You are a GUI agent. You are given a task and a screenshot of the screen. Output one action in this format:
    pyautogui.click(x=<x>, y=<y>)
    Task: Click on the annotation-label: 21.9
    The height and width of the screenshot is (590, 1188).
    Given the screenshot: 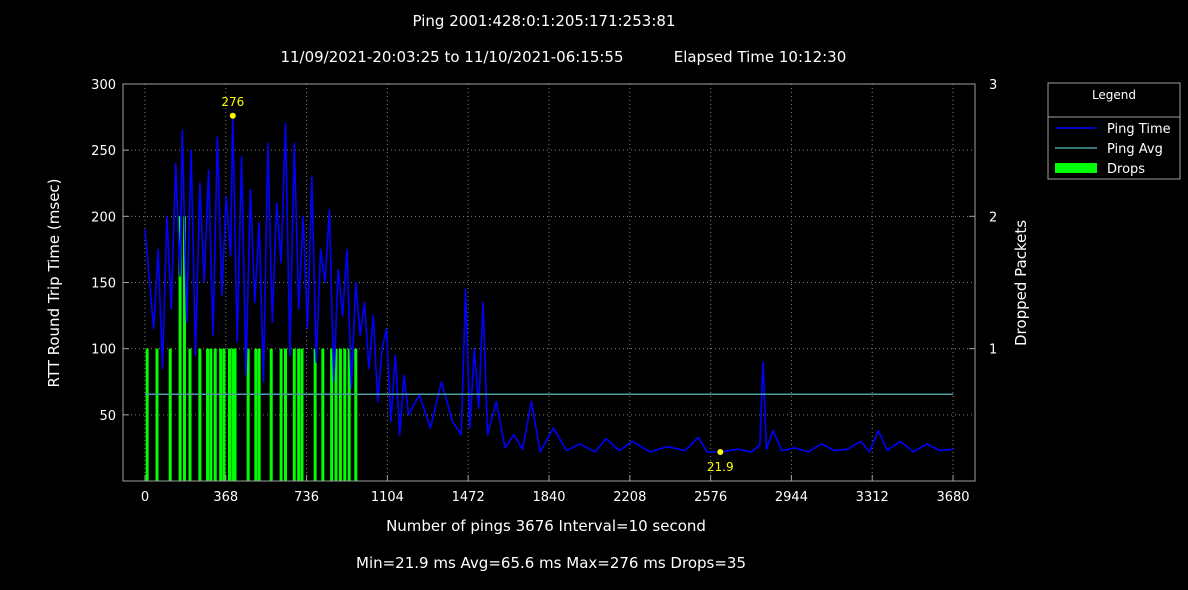 What is the action you would take?
    pyautogui.click(x=720, y=467)
    